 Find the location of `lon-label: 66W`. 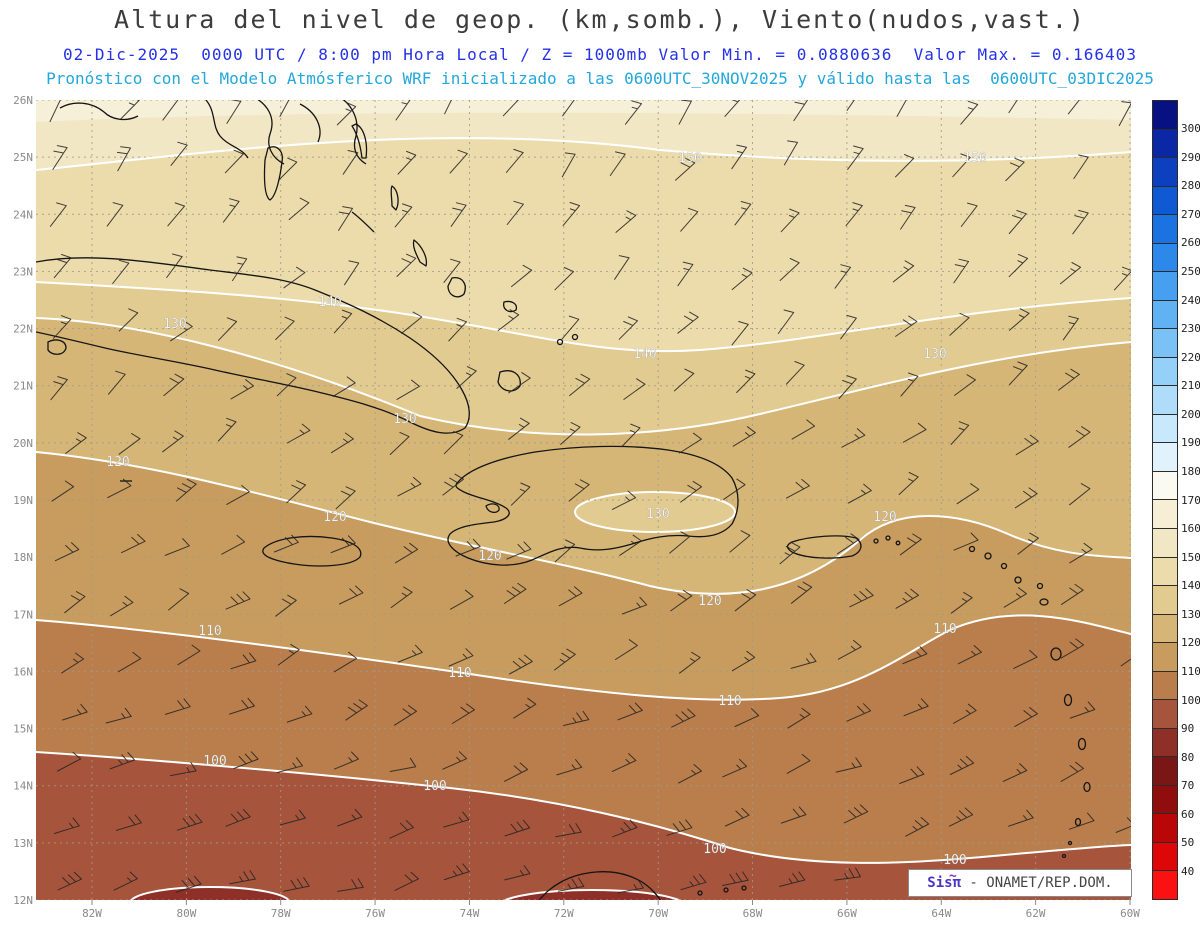

lon-label: 66W is located at coordinates (847, 913).